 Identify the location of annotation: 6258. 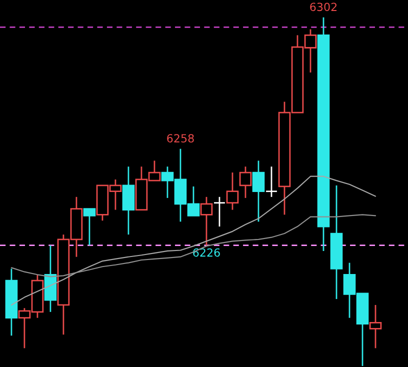
(180, 138).